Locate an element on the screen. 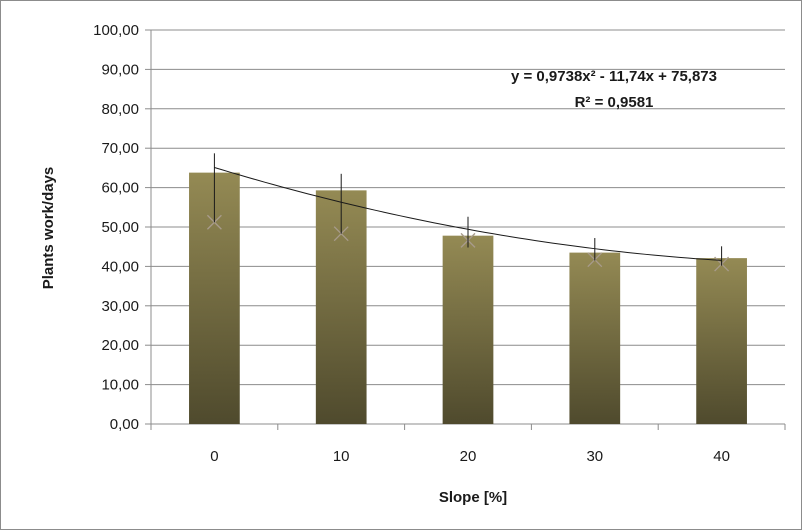 The image size is (802, 530). x-tick-label: 10 is located at coordinates (341, 456).